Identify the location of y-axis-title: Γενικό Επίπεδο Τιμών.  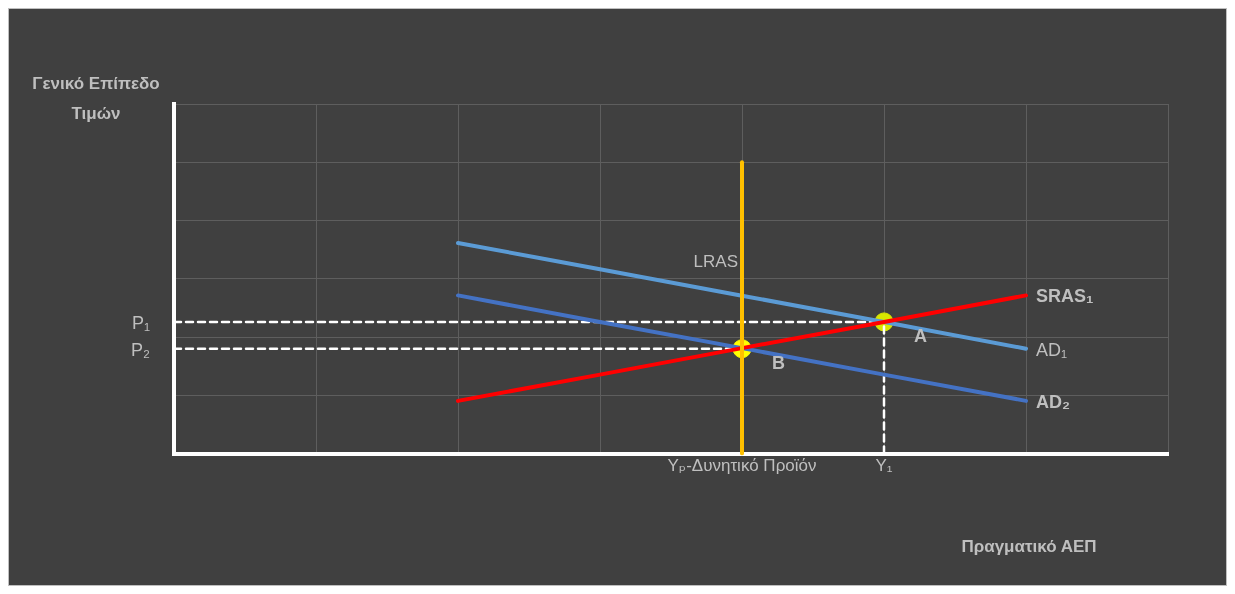
(96, 99).